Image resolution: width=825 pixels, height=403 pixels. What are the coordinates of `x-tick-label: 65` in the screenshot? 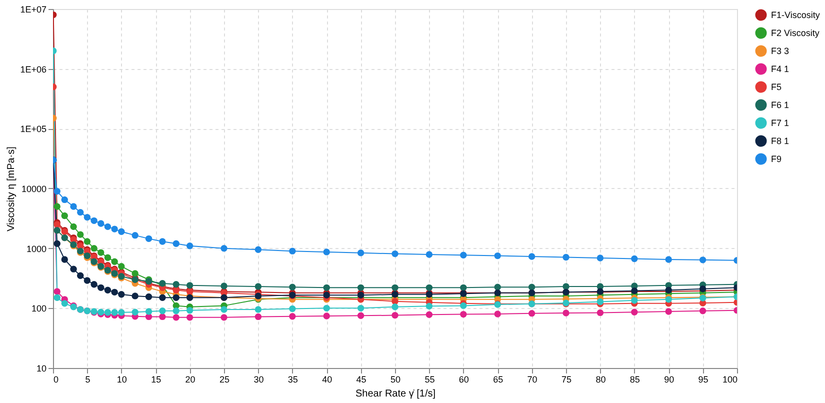 It's located at (498, 379).